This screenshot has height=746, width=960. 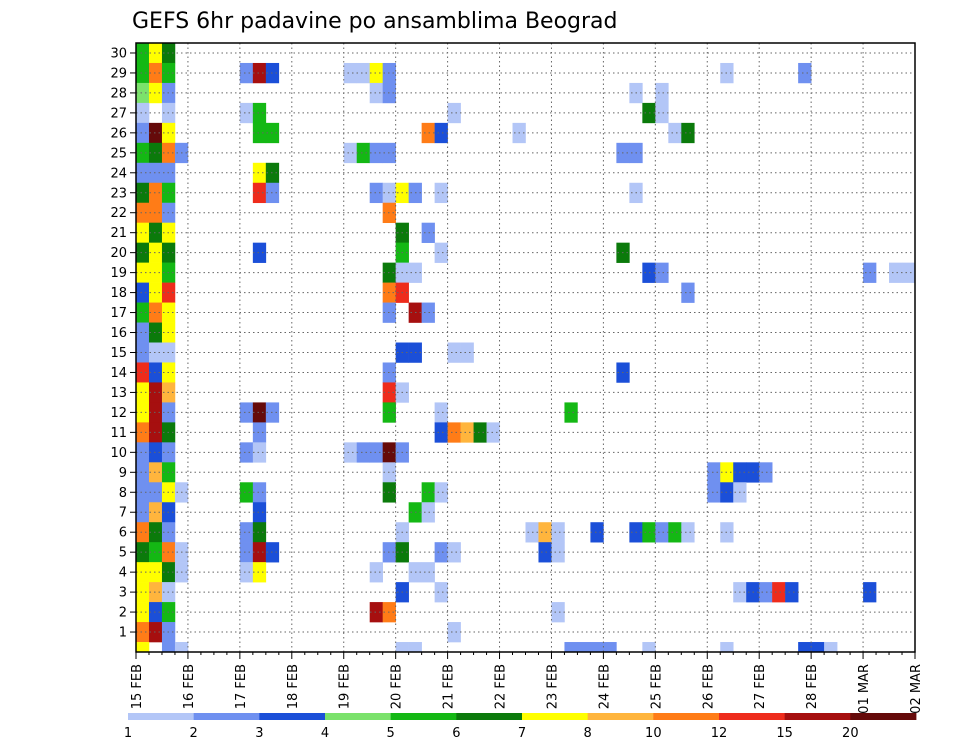 What do you see at coordinates (123, 573) in the screenshot?
I see `y-tick-label: 4` at bounding box center [123, 573].